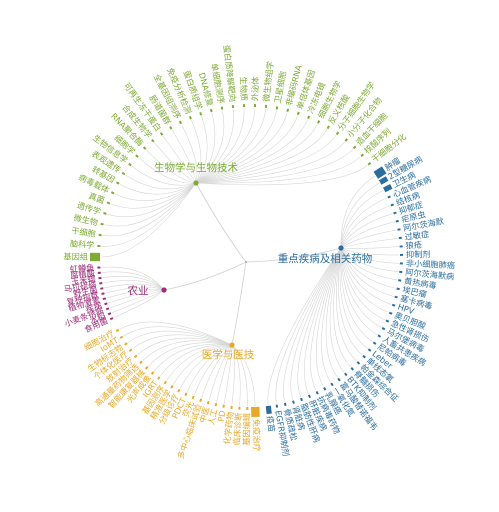 This screenshot has height=512, width=499. What do you see at coordinates (82, 244) in the screenshot?
I see `leaf-label: 脑科学` at bounding box center [82, 244].